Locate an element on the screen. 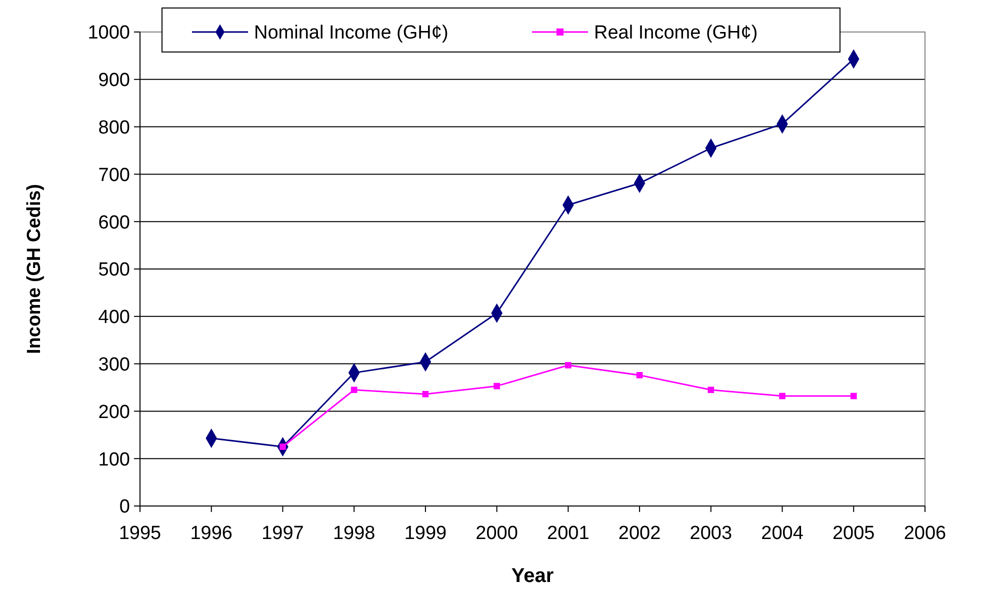  y-tick-label: 700 is located at coordinates (114, 175).